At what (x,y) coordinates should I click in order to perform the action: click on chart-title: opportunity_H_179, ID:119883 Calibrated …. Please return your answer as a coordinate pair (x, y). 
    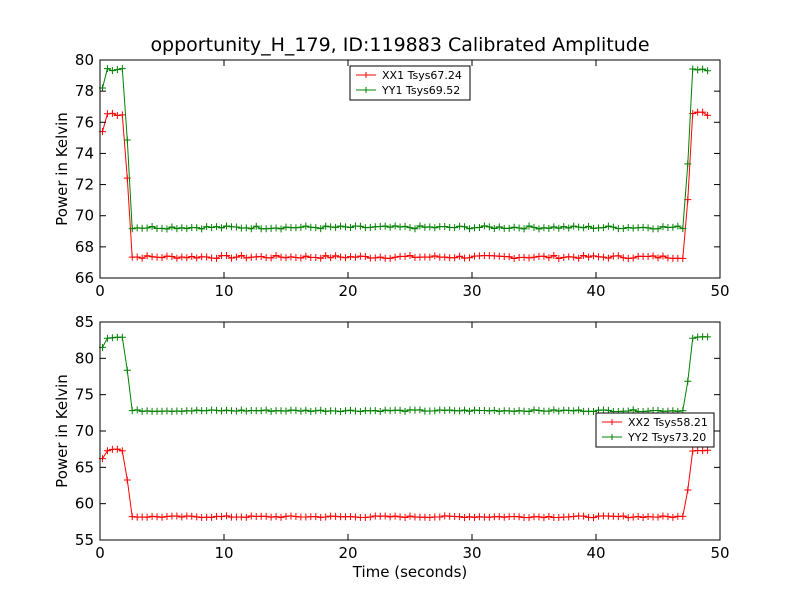
    Looking at the image, I should click on (400, 45).